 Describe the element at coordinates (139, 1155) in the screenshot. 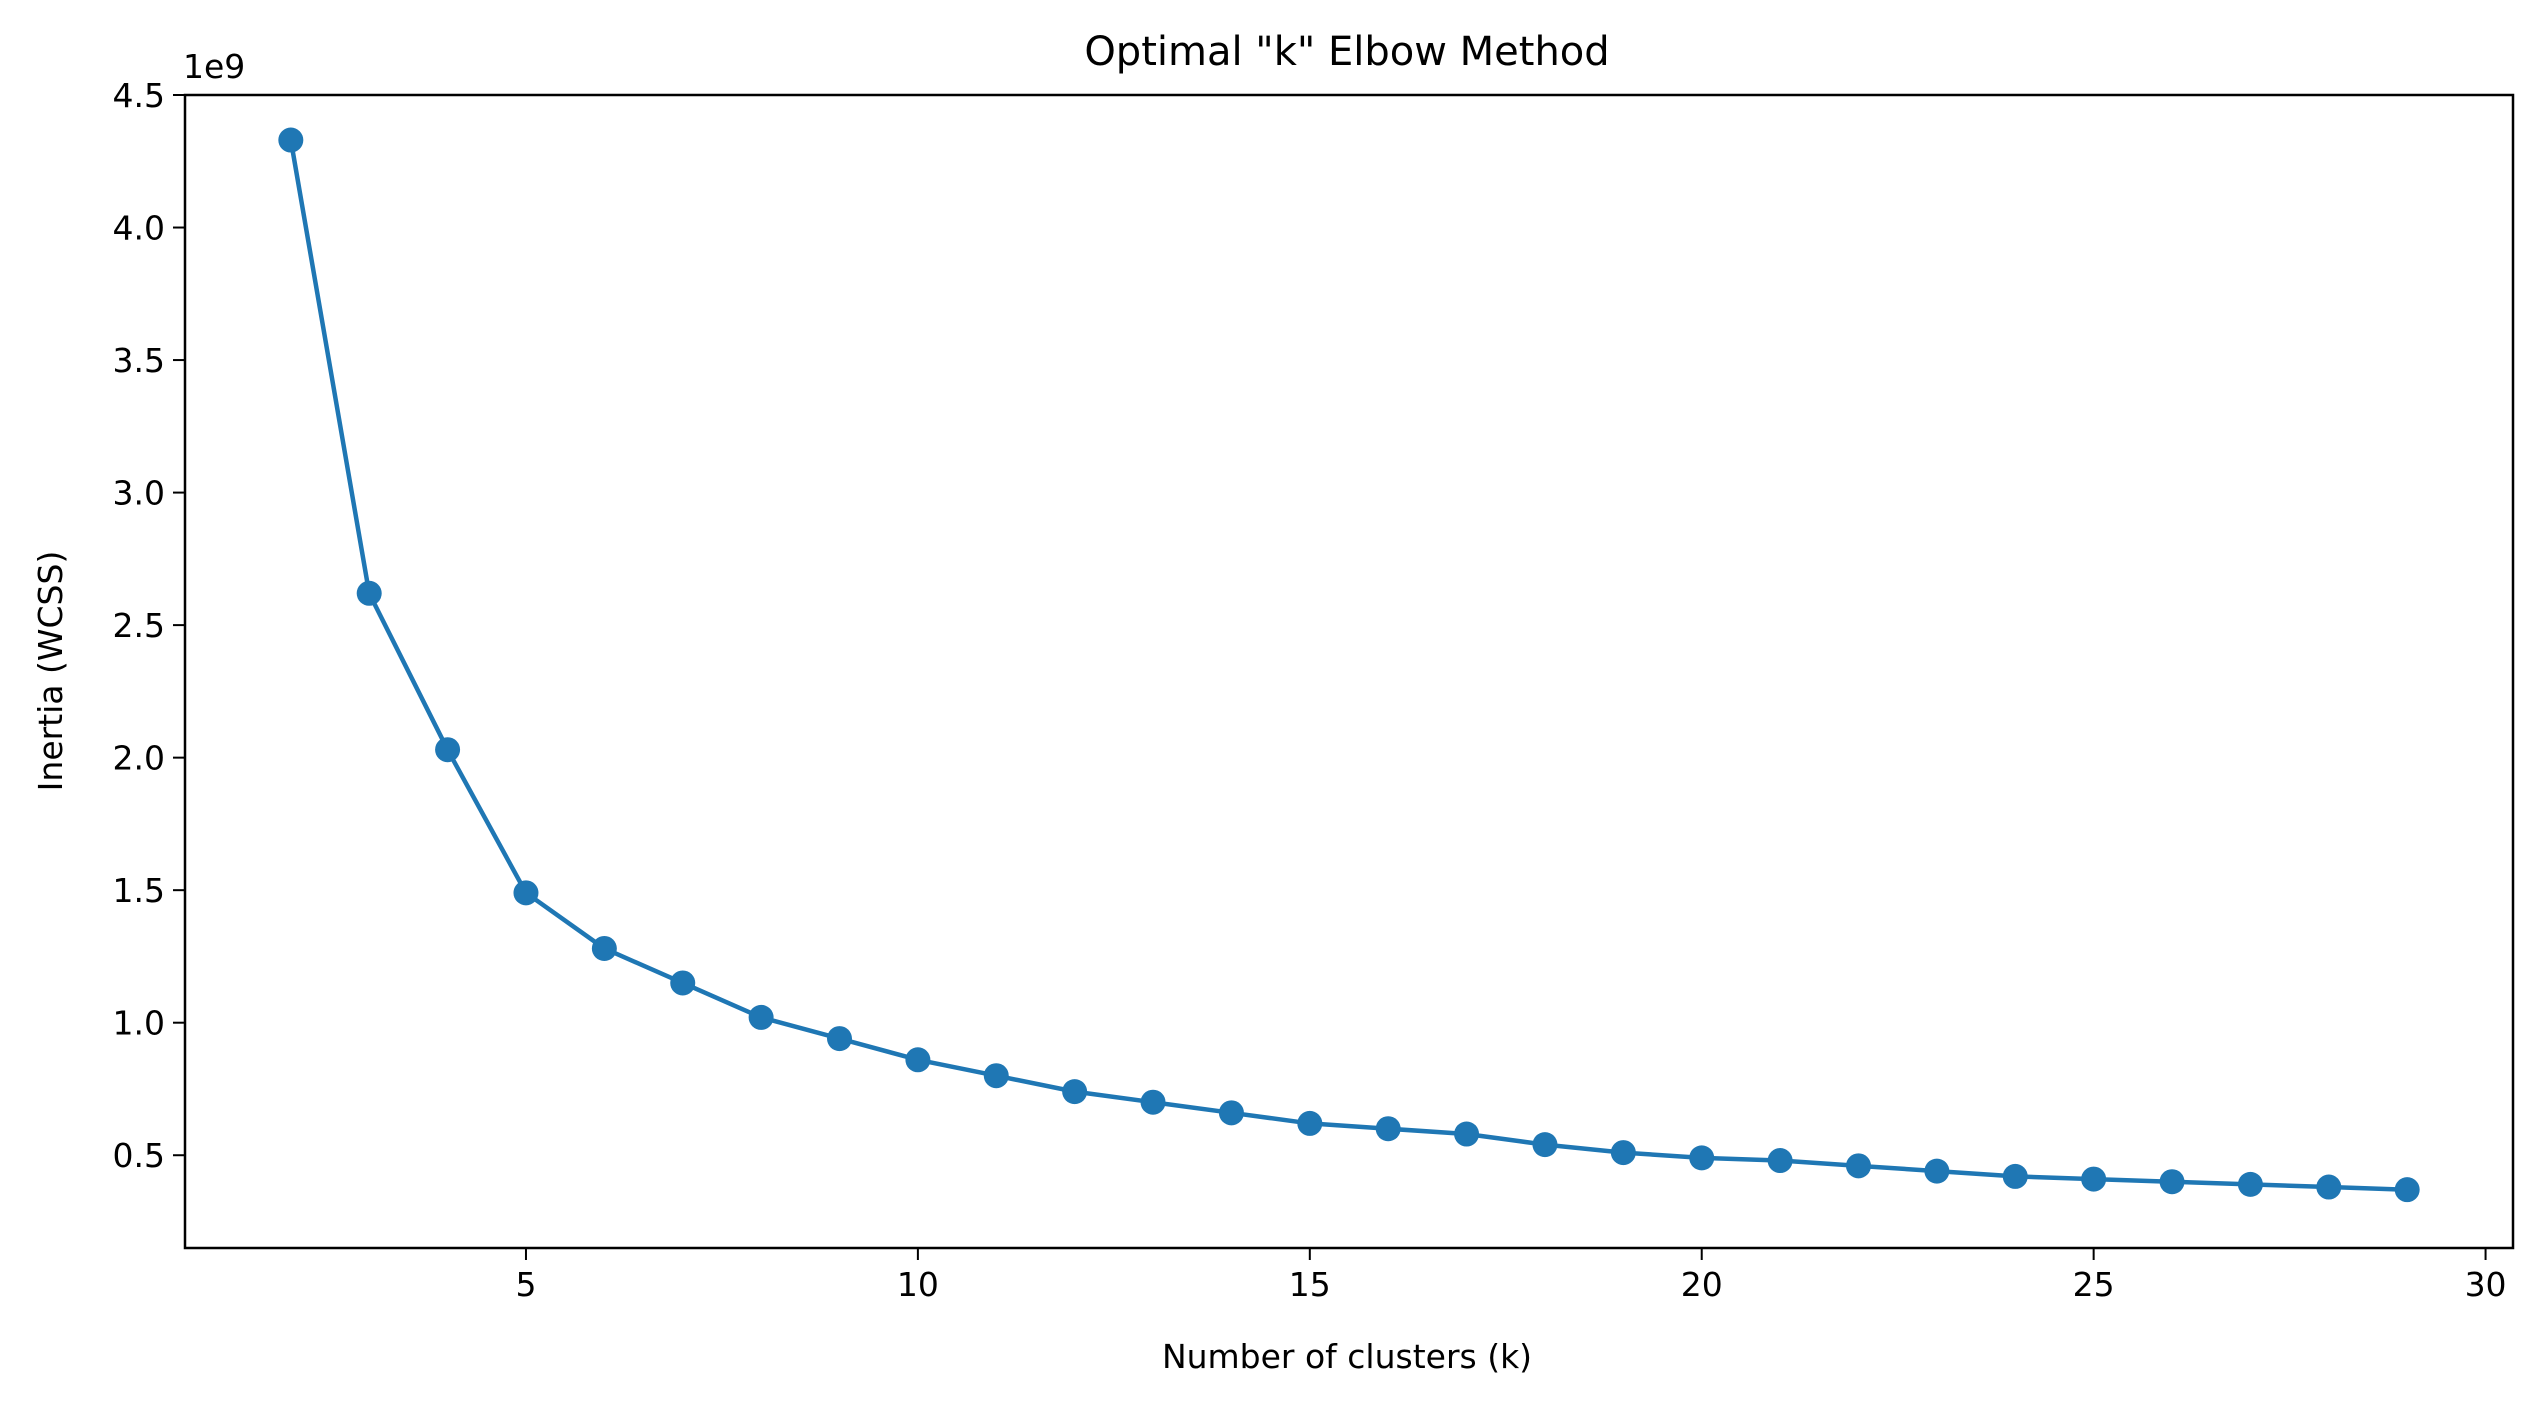

I see `y-tick-label: 0.5` at that location.